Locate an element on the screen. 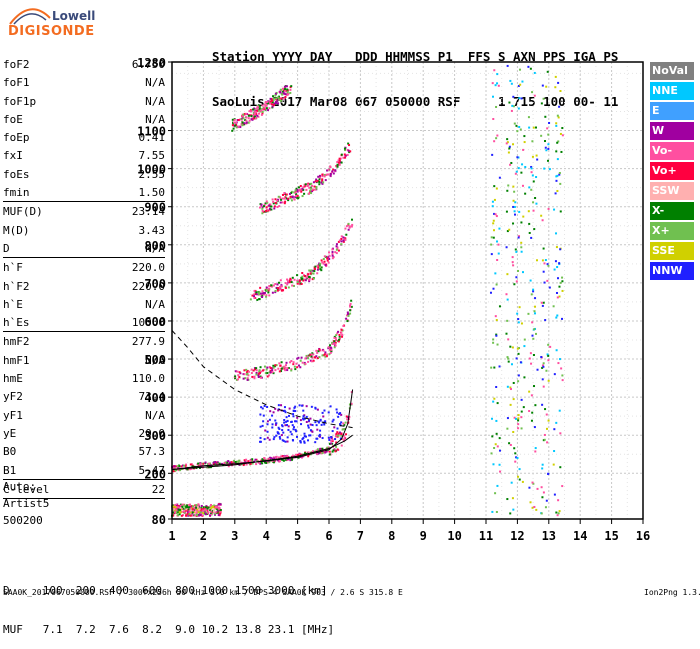 The width and height of the screenshot is (700, 649). param-label: M(D) is located at coordinates (16, 230).